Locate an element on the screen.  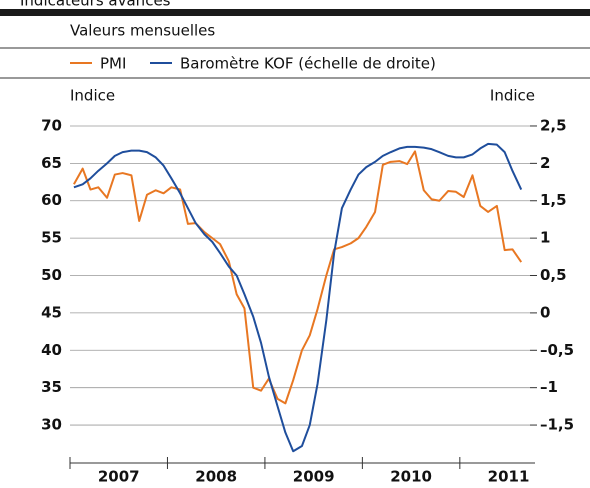
legend-label: PMI is located at coordinates (113, 64).